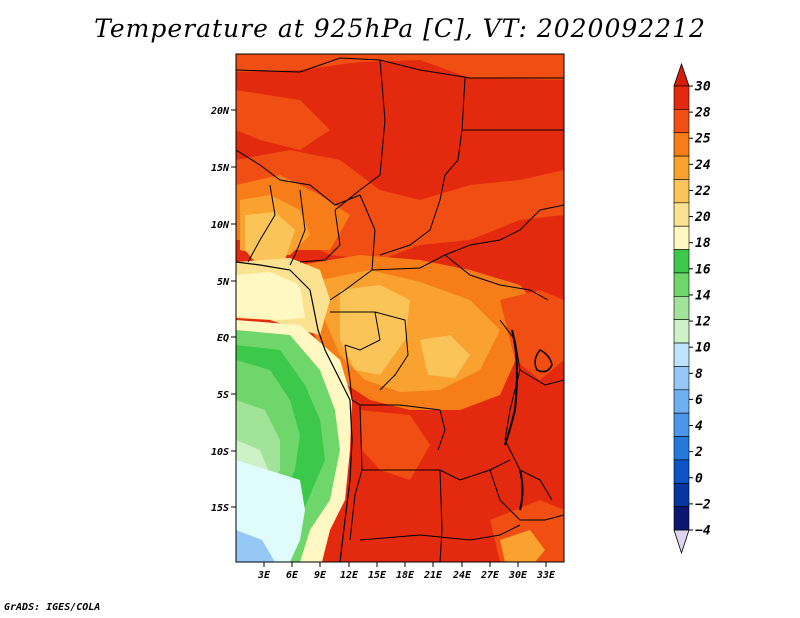  I want to click on latitude-axis: 20N 15N 10N 5N EQ 5S 10S 15S, so click(223, 310).